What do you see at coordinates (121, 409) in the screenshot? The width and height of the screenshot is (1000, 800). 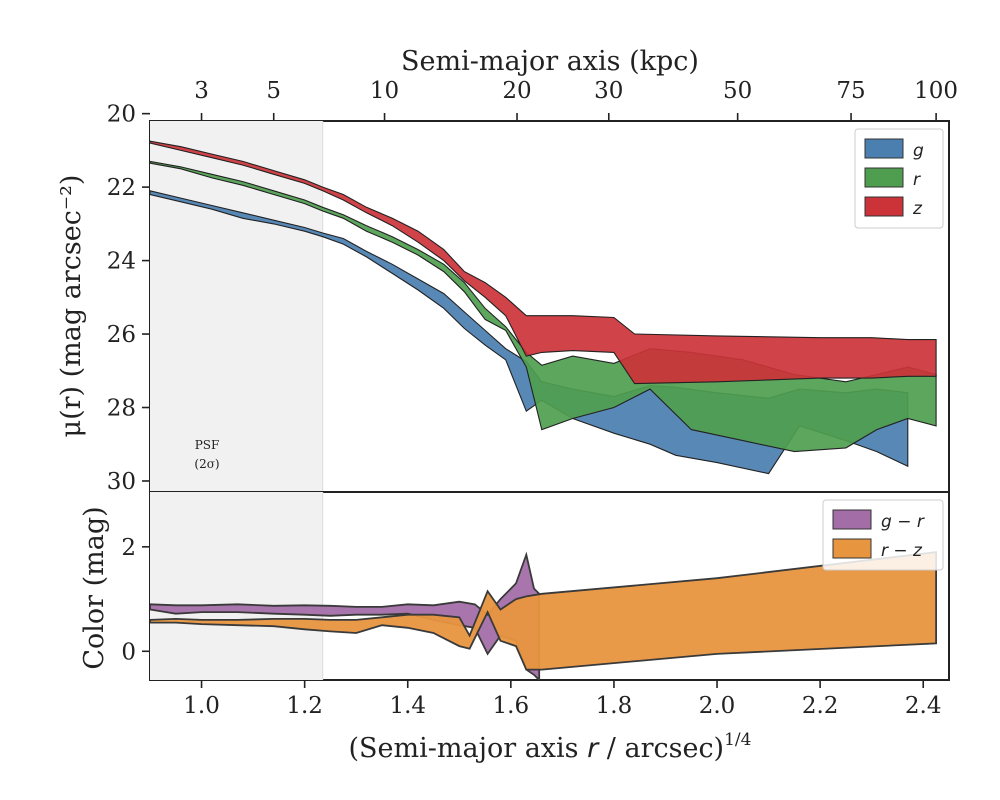 I see `top-y-tick-label: 28` at bounding box center [121, 409].